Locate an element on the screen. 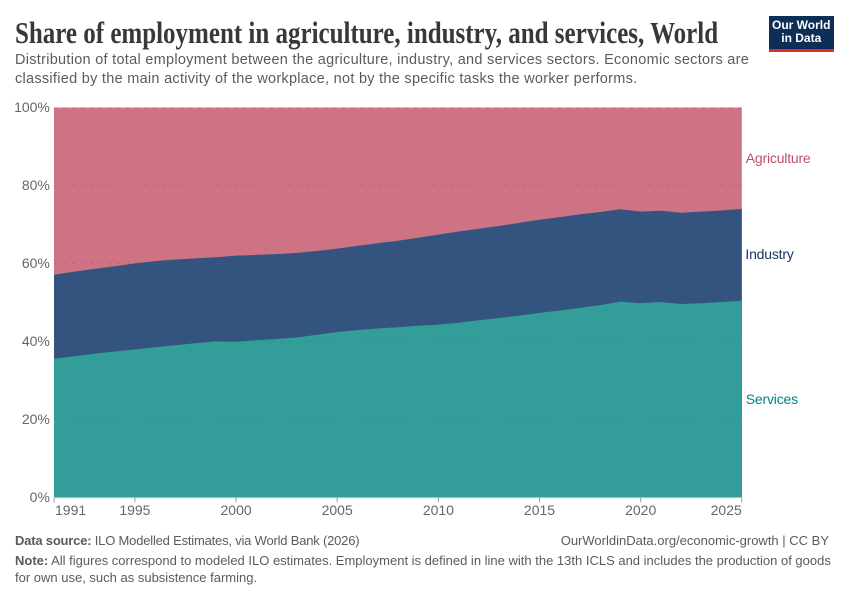  svg-text: 2015 is located at coordinates (539, 510).